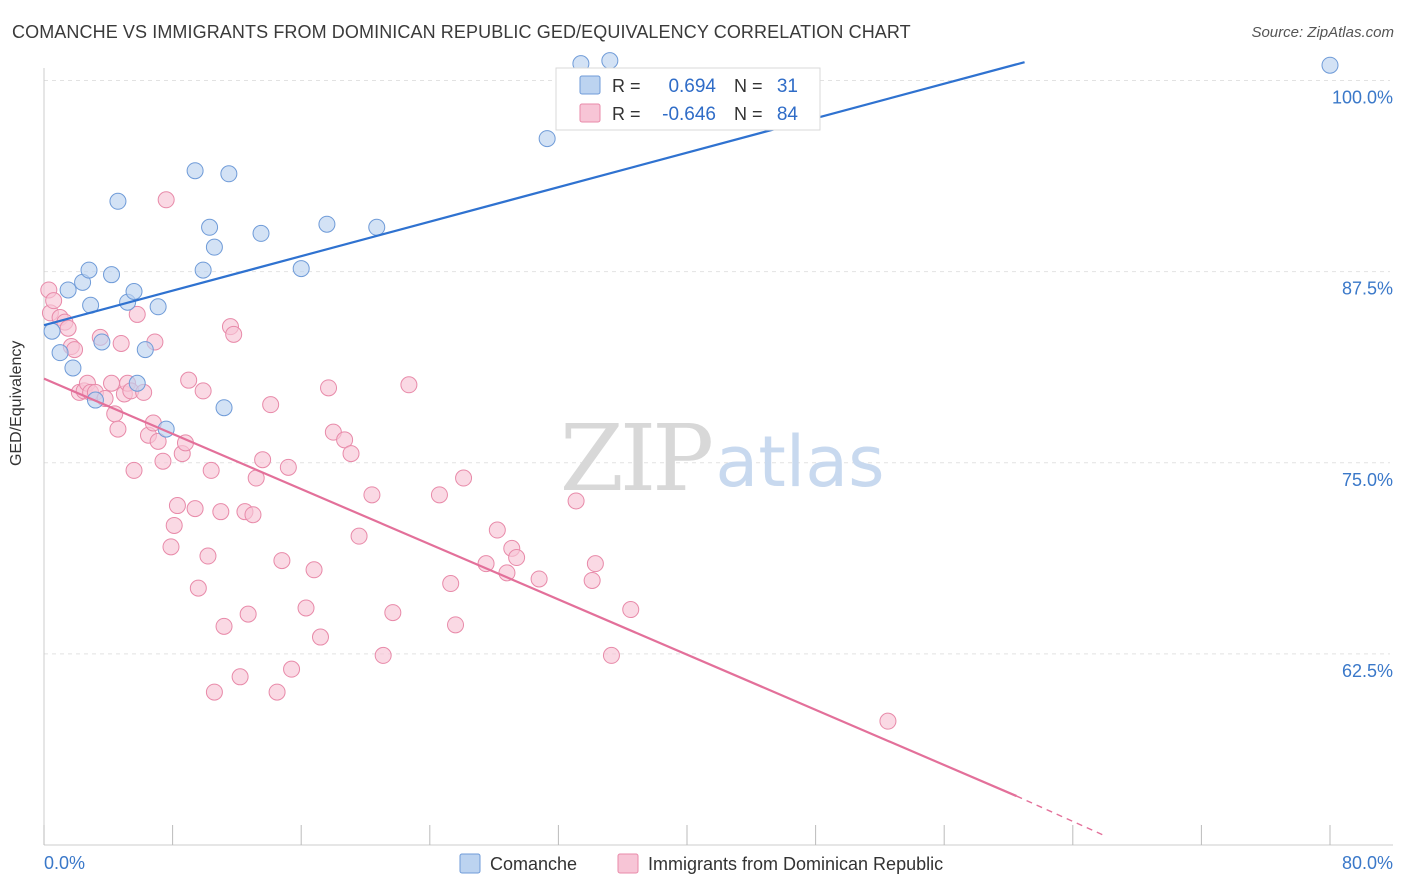 This screenshot has width=1406, height=892. Describe the element at coordinates (1061, 816) in the screenshot. I see `dominican-trend-extension` at that location.